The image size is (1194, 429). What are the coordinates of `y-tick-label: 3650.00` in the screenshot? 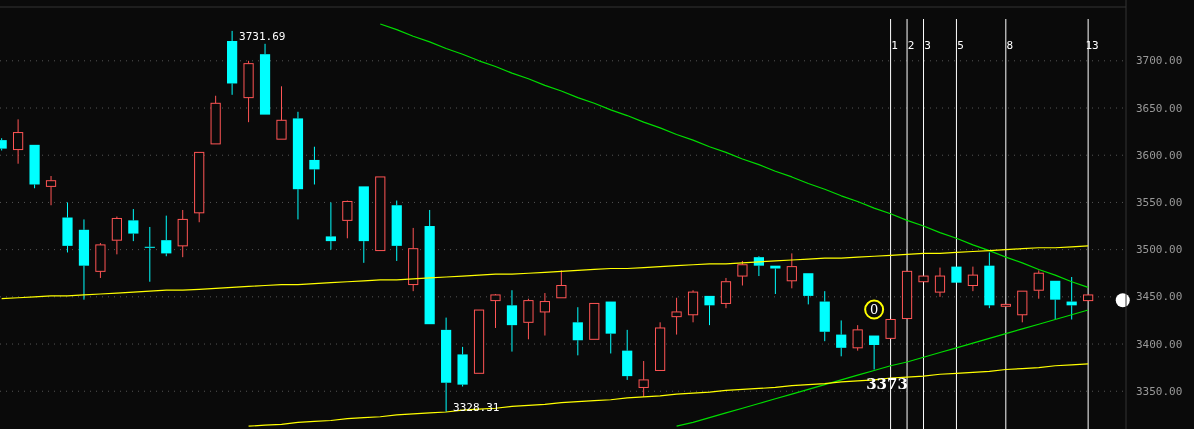 It's located at (1159, 108).